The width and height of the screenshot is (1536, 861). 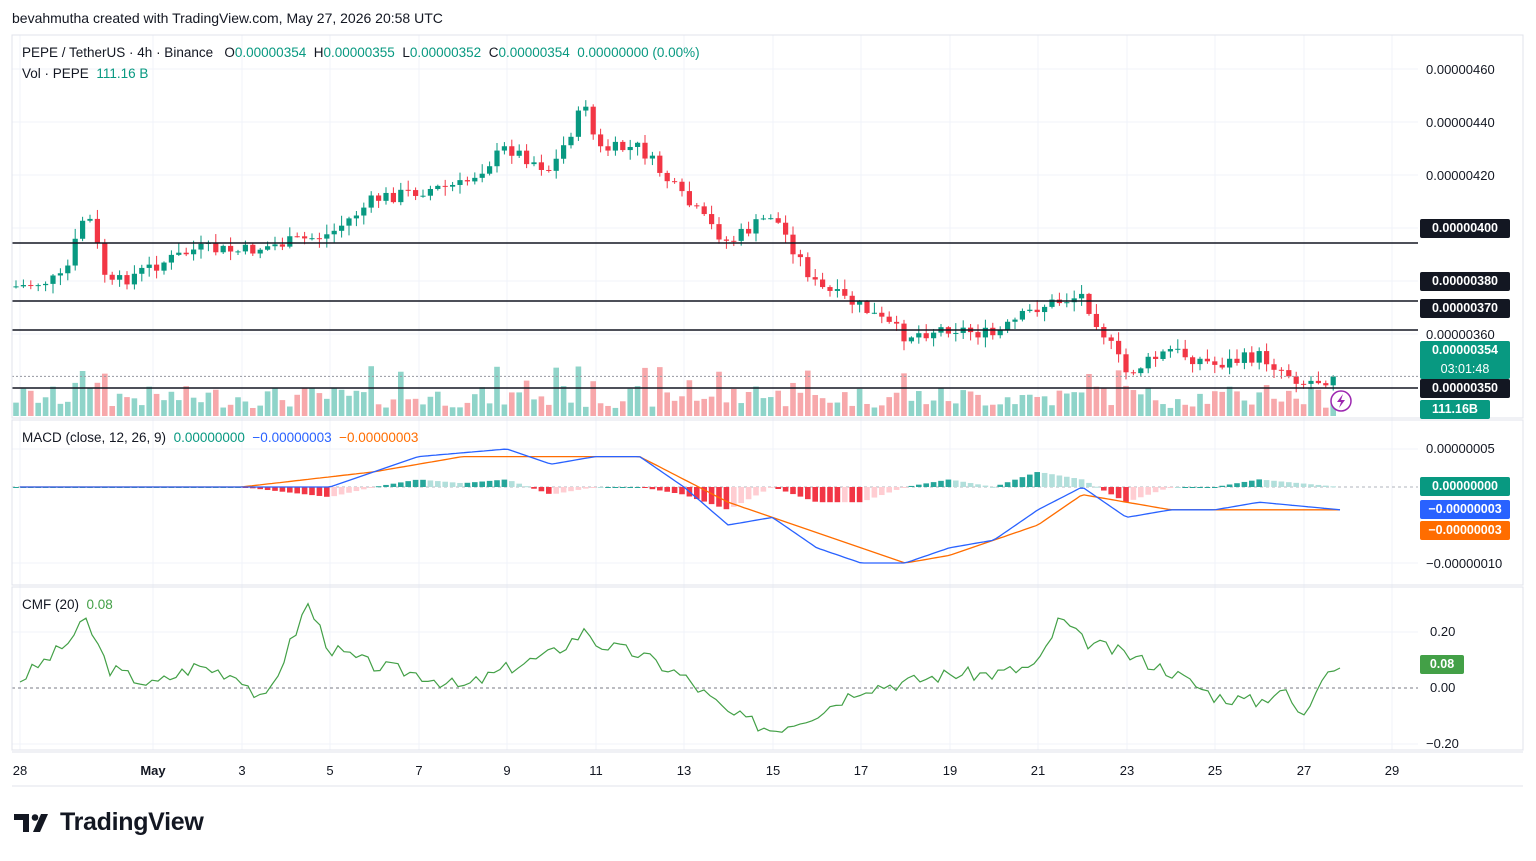 I want to click on price-tick: 0.00000440, so click(x=1460, y=122).